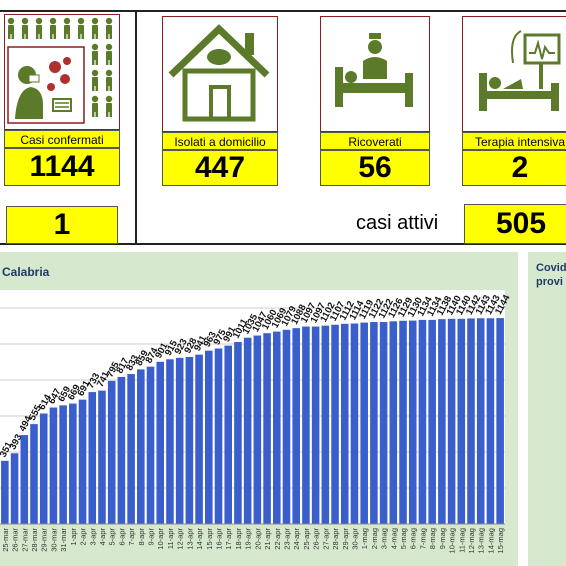 The height and width of the screenshot is (566, 566). I want to click on x-tick-label: 15-mag, so click(500, 540).